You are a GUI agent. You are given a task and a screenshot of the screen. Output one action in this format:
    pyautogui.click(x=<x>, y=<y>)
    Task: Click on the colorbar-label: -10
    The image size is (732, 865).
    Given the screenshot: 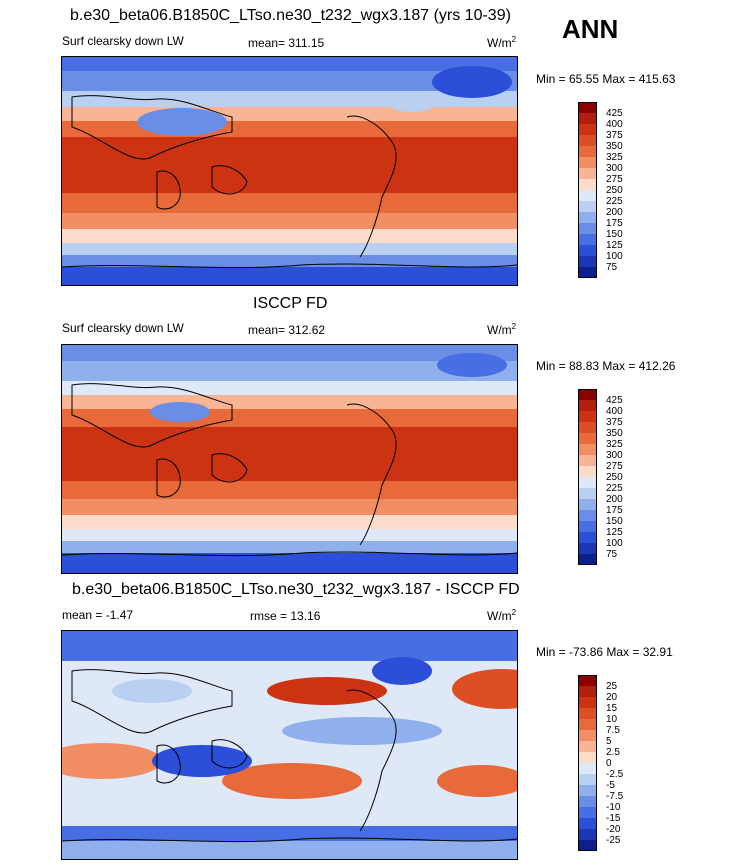 What is the action you would take?
    pyautogui.click(x=613, y=807)
    